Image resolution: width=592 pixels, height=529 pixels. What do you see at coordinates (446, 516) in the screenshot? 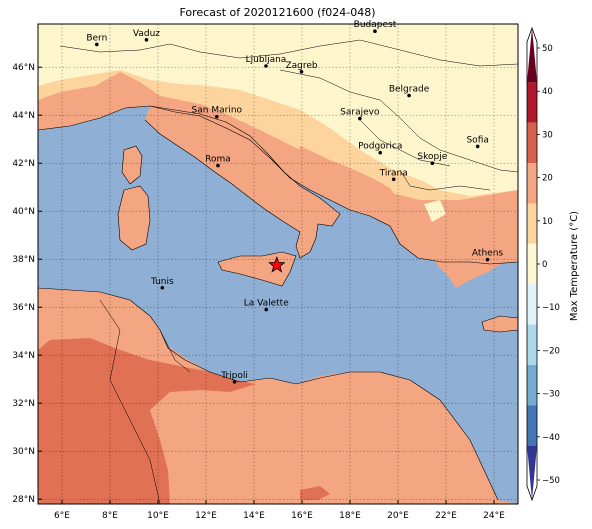
I see `lon-tick-label: 22°E` at bounding box center [446, 516].